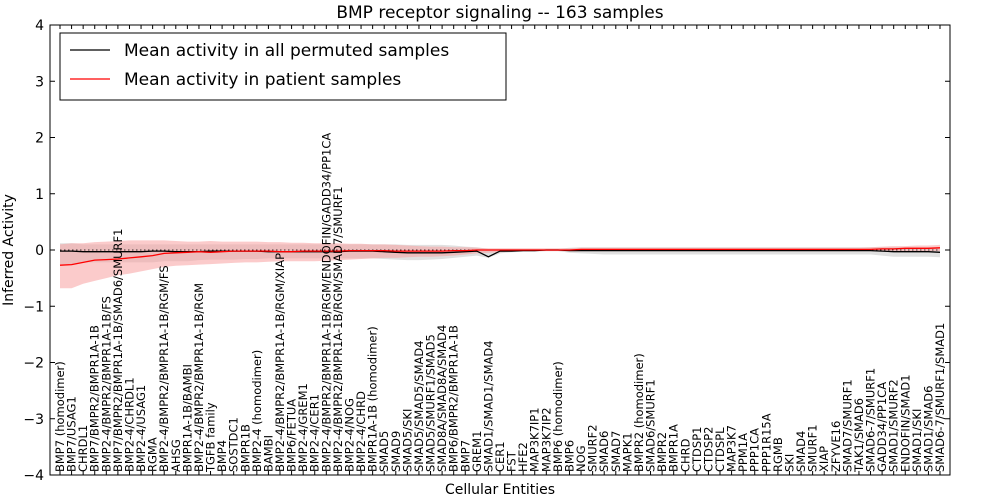 Image resolution: width=1000 pixels, height=500 pixels. Describe the element at coordinates (33, 476) in the screenshot. I see `y-tick-label: −4` at that location.